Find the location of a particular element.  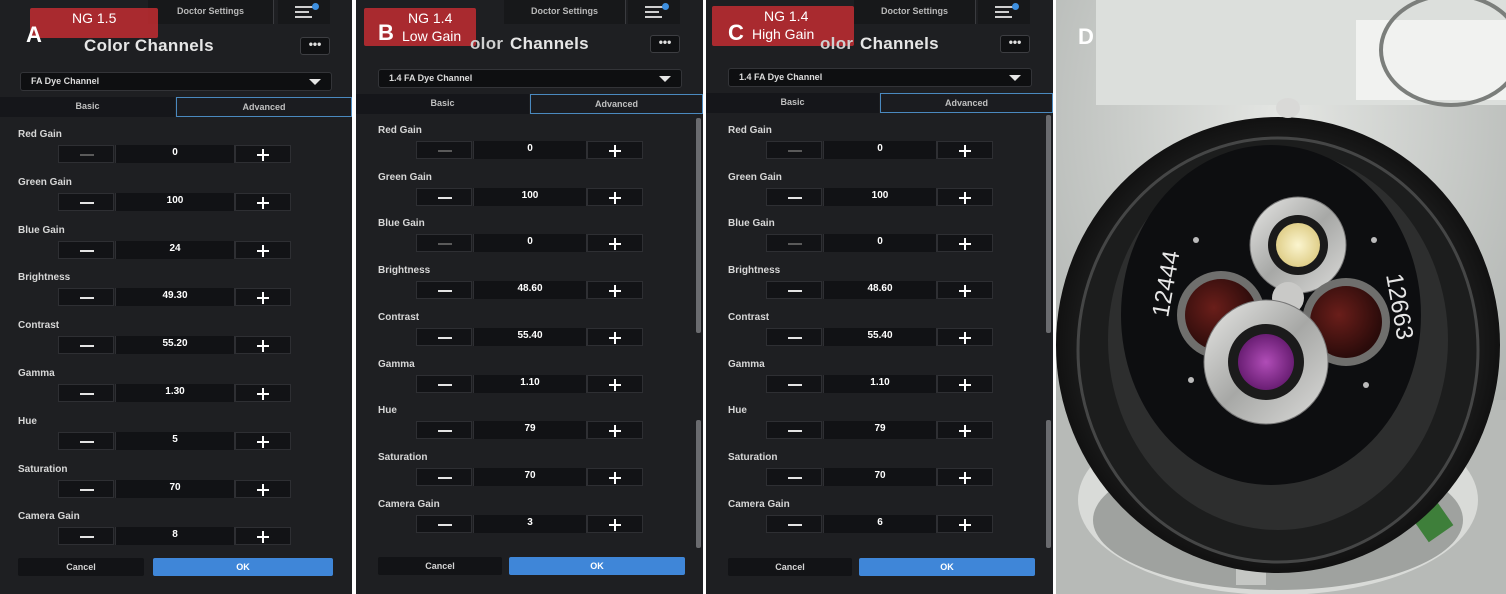

param-value: 55.40 is located at coordinates (880, 336).